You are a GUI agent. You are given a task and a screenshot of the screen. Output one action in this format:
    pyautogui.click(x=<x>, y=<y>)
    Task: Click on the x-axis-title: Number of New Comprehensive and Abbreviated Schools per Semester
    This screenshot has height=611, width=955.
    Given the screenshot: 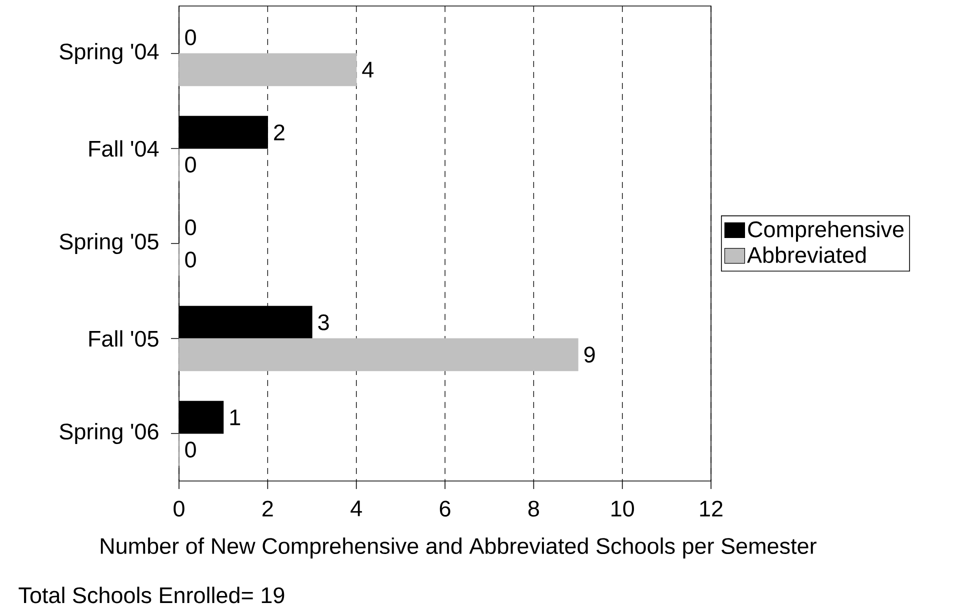 What is the action you would take?
    pyautogui.click(x=458, y=548)
    